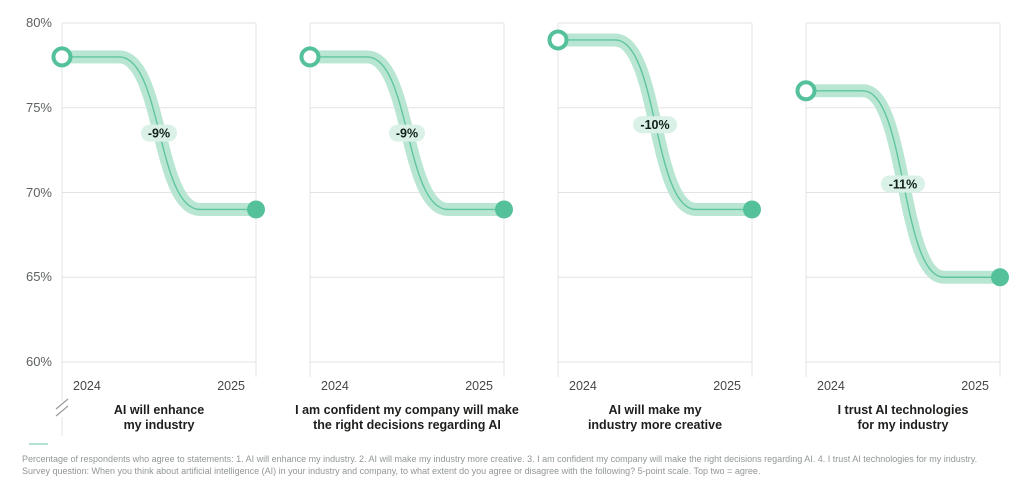 This screenshot has height=488, width=1024. I want to click on y-axis-label: 80%, so click(38, 22).